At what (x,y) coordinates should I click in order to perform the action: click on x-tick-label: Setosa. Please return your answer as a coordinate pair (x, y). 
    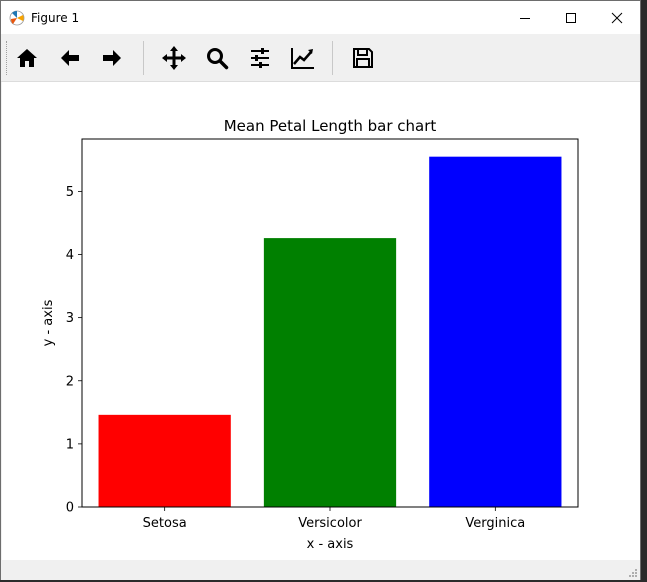
    Looking at the image, I should click on (165, 523).